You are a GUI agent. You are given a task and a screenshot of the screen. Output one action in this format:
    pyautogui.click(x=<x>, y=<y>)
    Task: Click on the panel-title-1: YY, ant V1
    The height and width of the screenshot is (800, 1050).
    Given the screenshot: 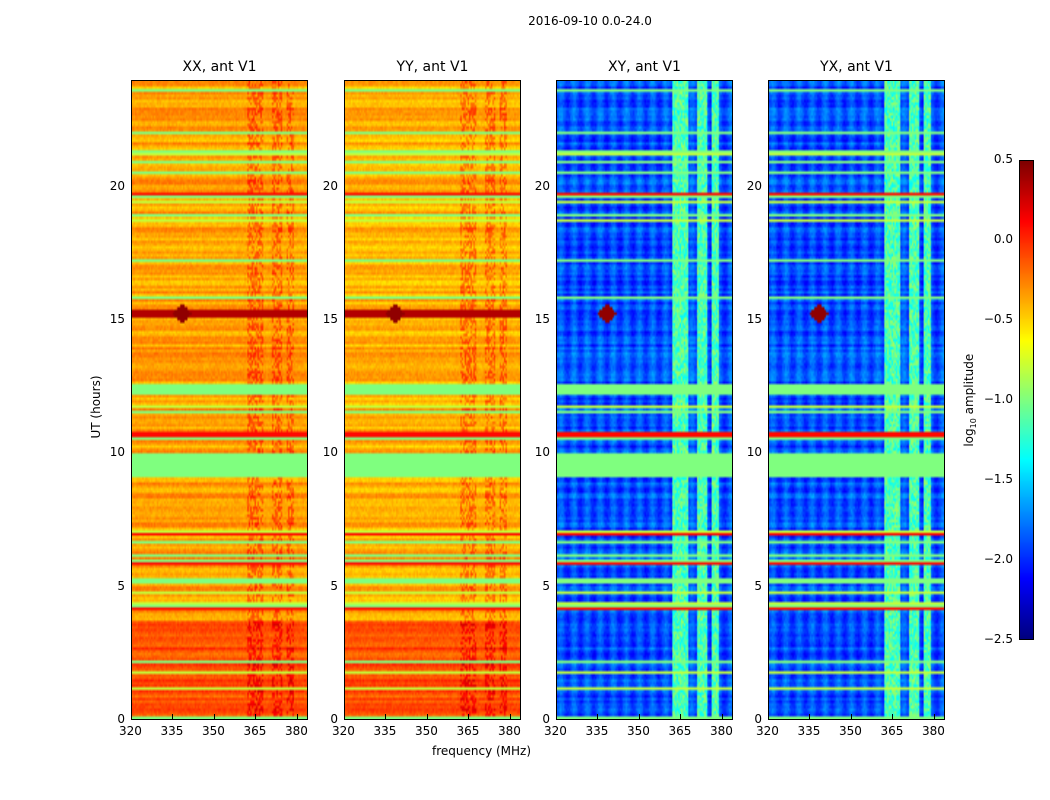 What is the action you would take?
    pyautogui.click(x=432, y=67)
    